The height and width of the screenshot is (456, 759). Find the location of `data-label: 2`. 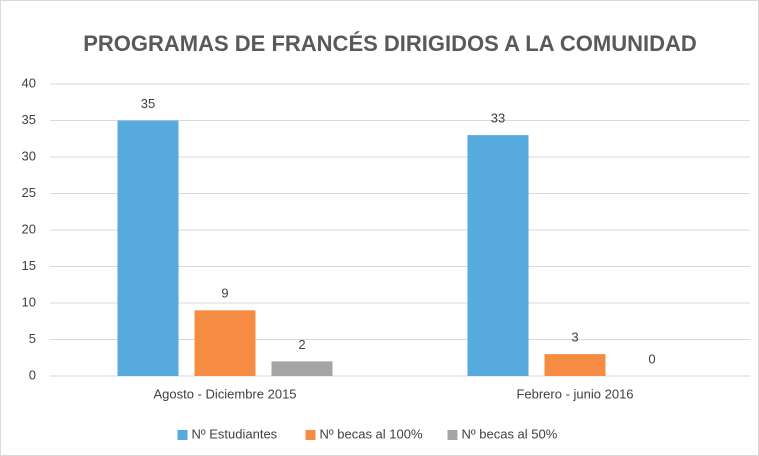

data-label: 2 is located at coordinates (301, 344).